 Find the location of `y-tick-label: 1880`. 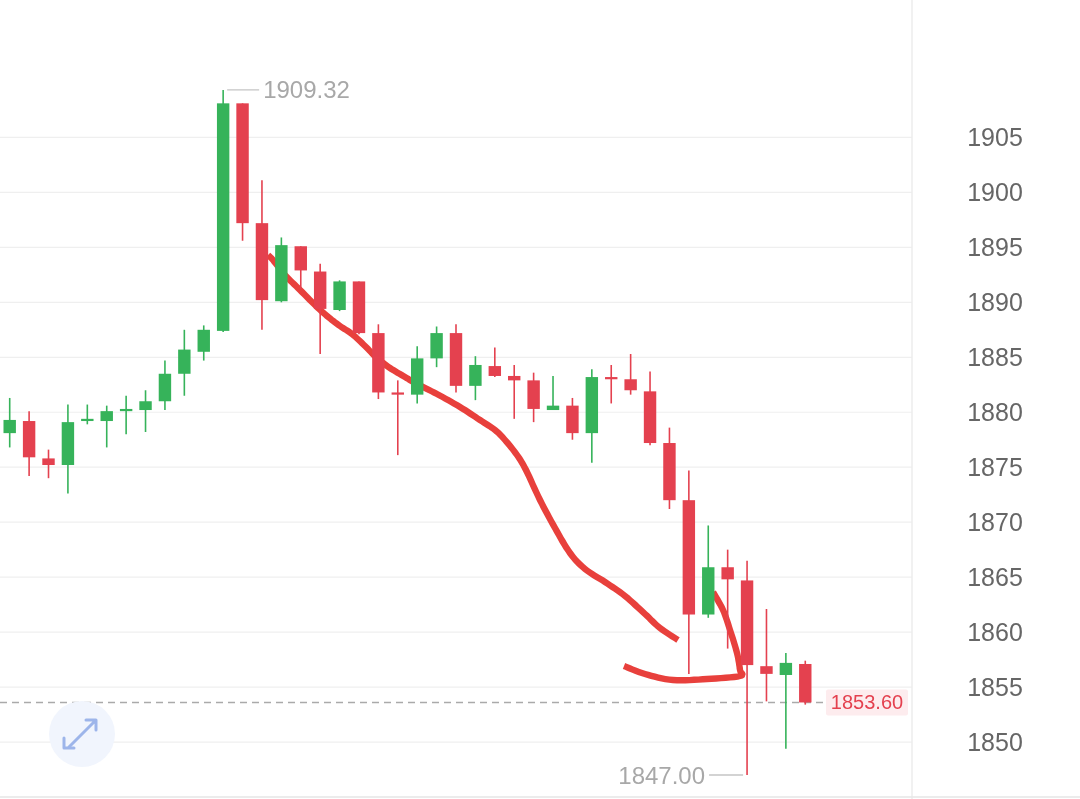

y-tick-label: 1880 is located at coordinates (995, 412).